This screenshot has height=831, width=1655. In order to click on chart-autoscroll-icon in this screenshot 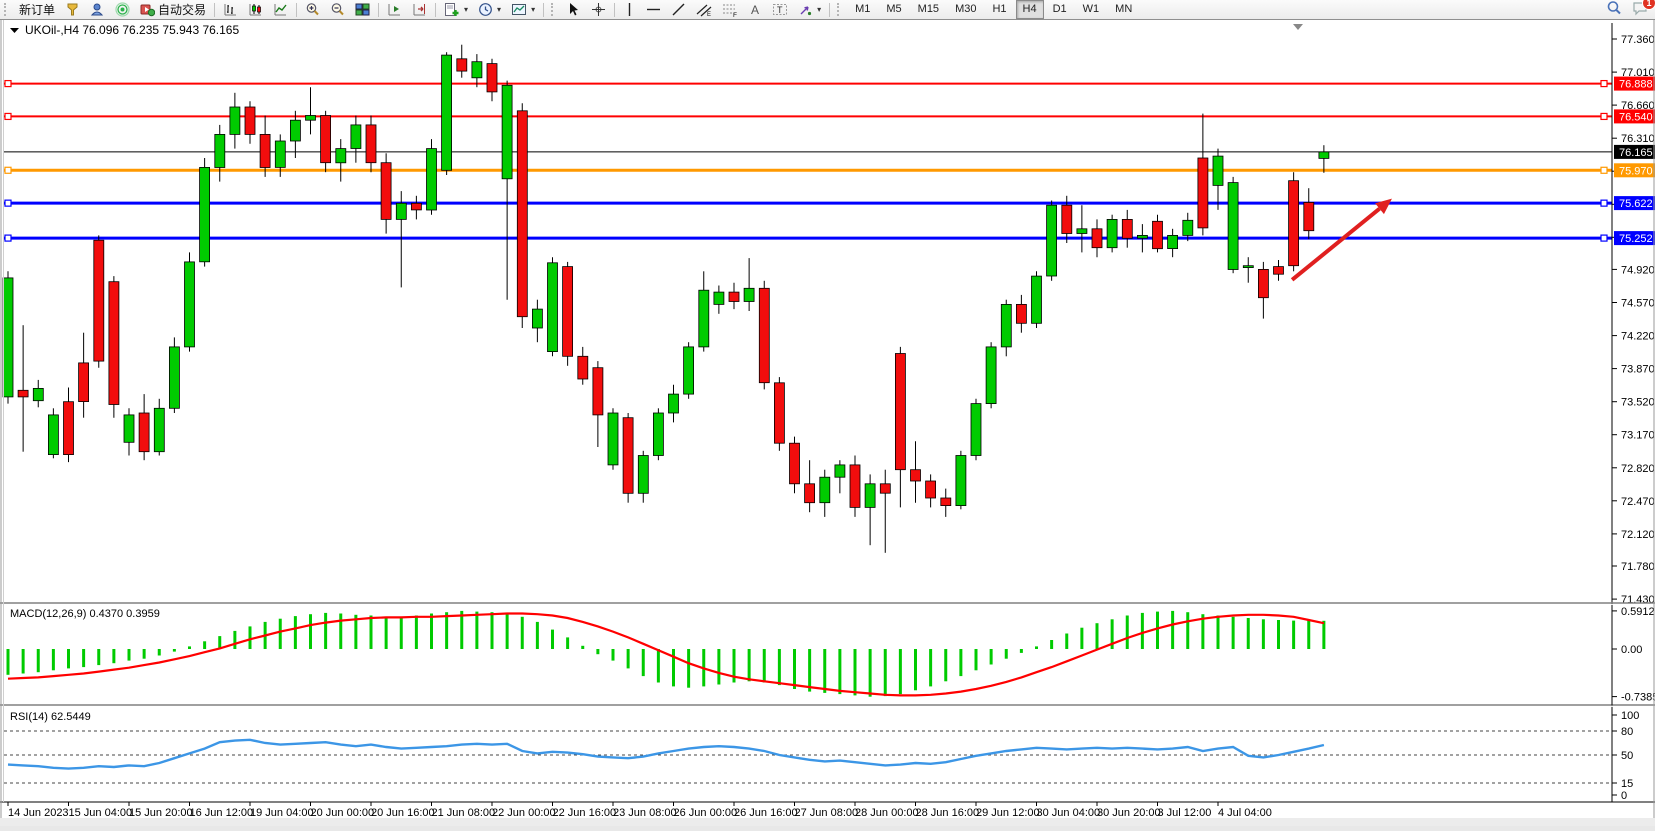, I will do `click(394, 10)`.